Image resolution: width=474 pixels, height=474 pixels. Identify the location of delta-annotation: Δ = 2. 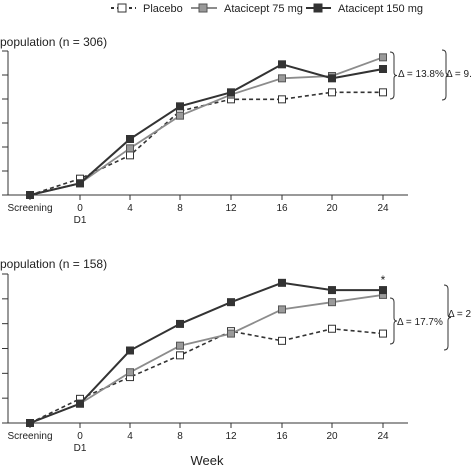
(460, 314).